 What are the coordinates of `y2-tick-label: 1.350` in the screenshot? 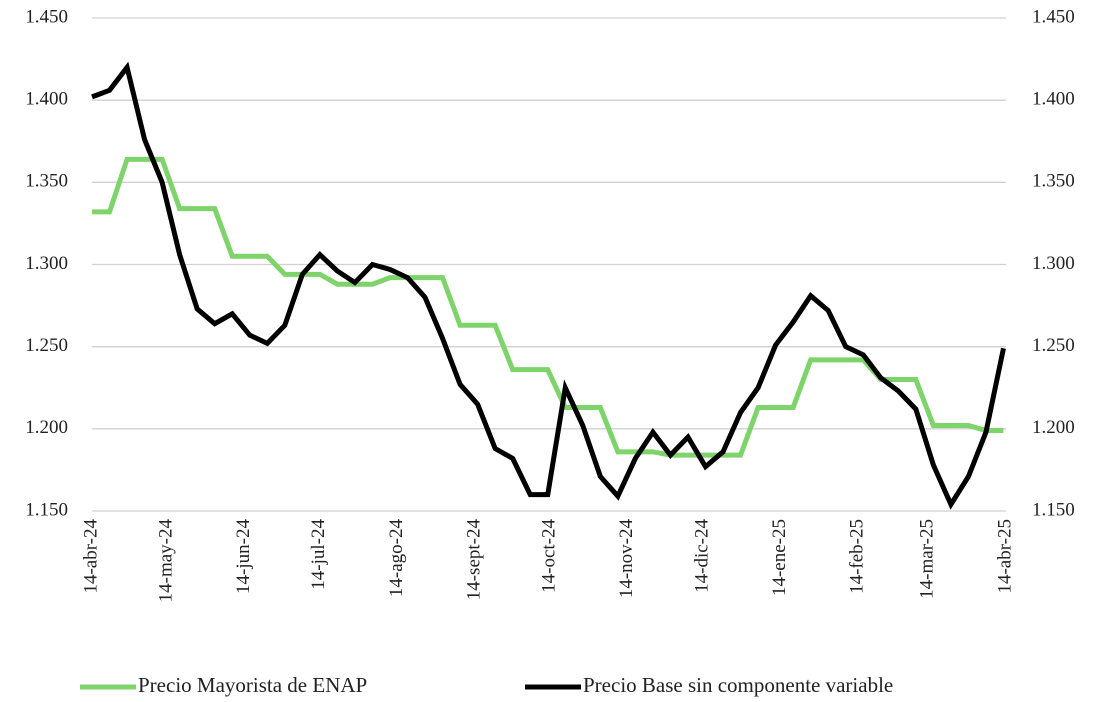 It's located at (1053, 181).